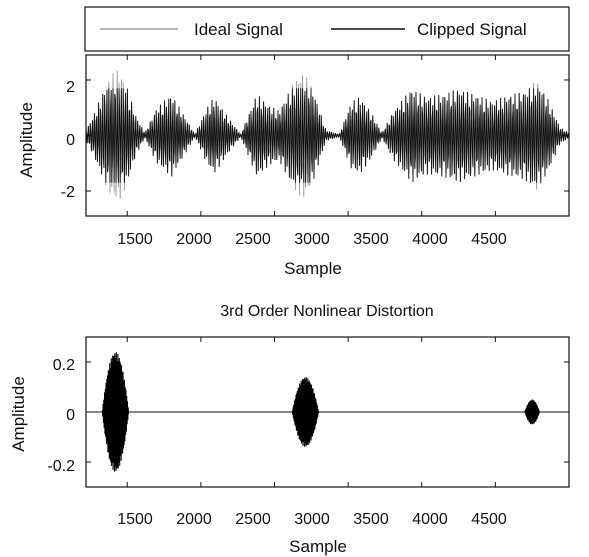  What do you see at coordinates (194, 519) in the screenshot?
I see `bottom-xtick-label: 2000` at bounding box center [194, 519].